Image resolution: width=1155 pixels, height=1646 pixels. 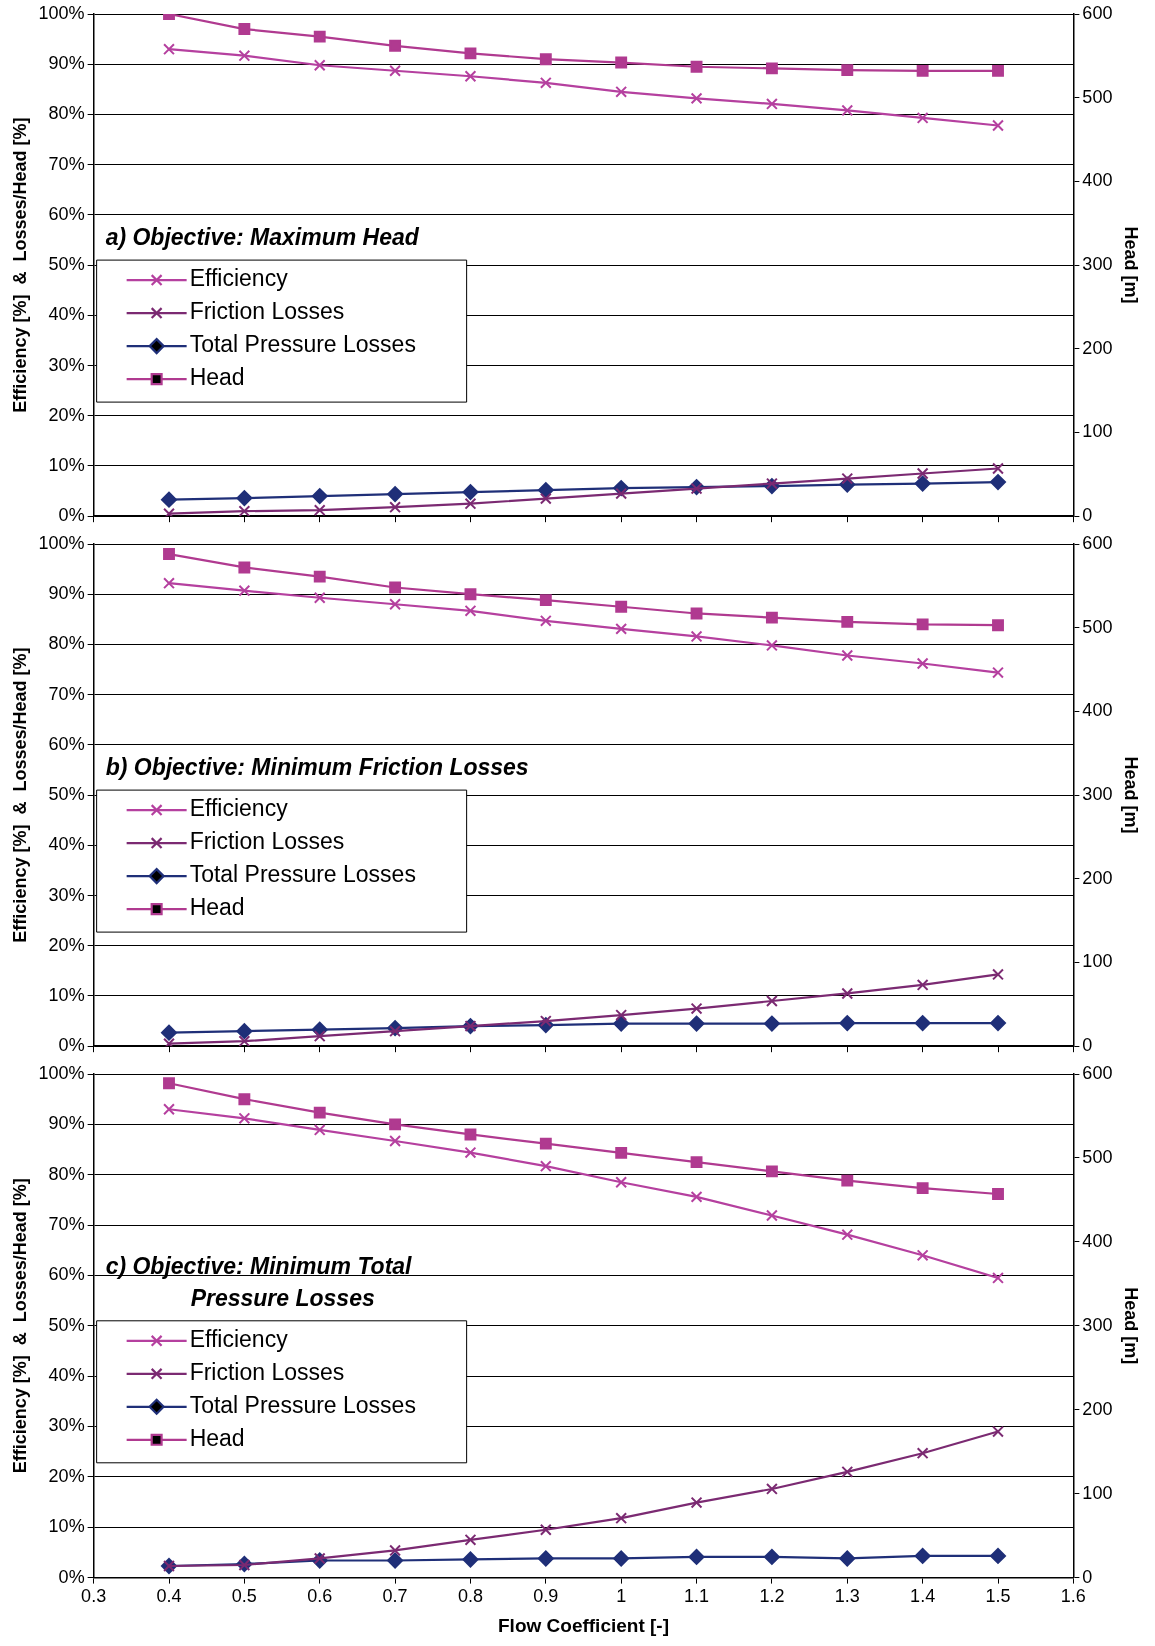 What do you see at coordinates (94, 1596) in the screenshot?
I see `x-tick-label: 0.3` at bounding box center [94, 1596].